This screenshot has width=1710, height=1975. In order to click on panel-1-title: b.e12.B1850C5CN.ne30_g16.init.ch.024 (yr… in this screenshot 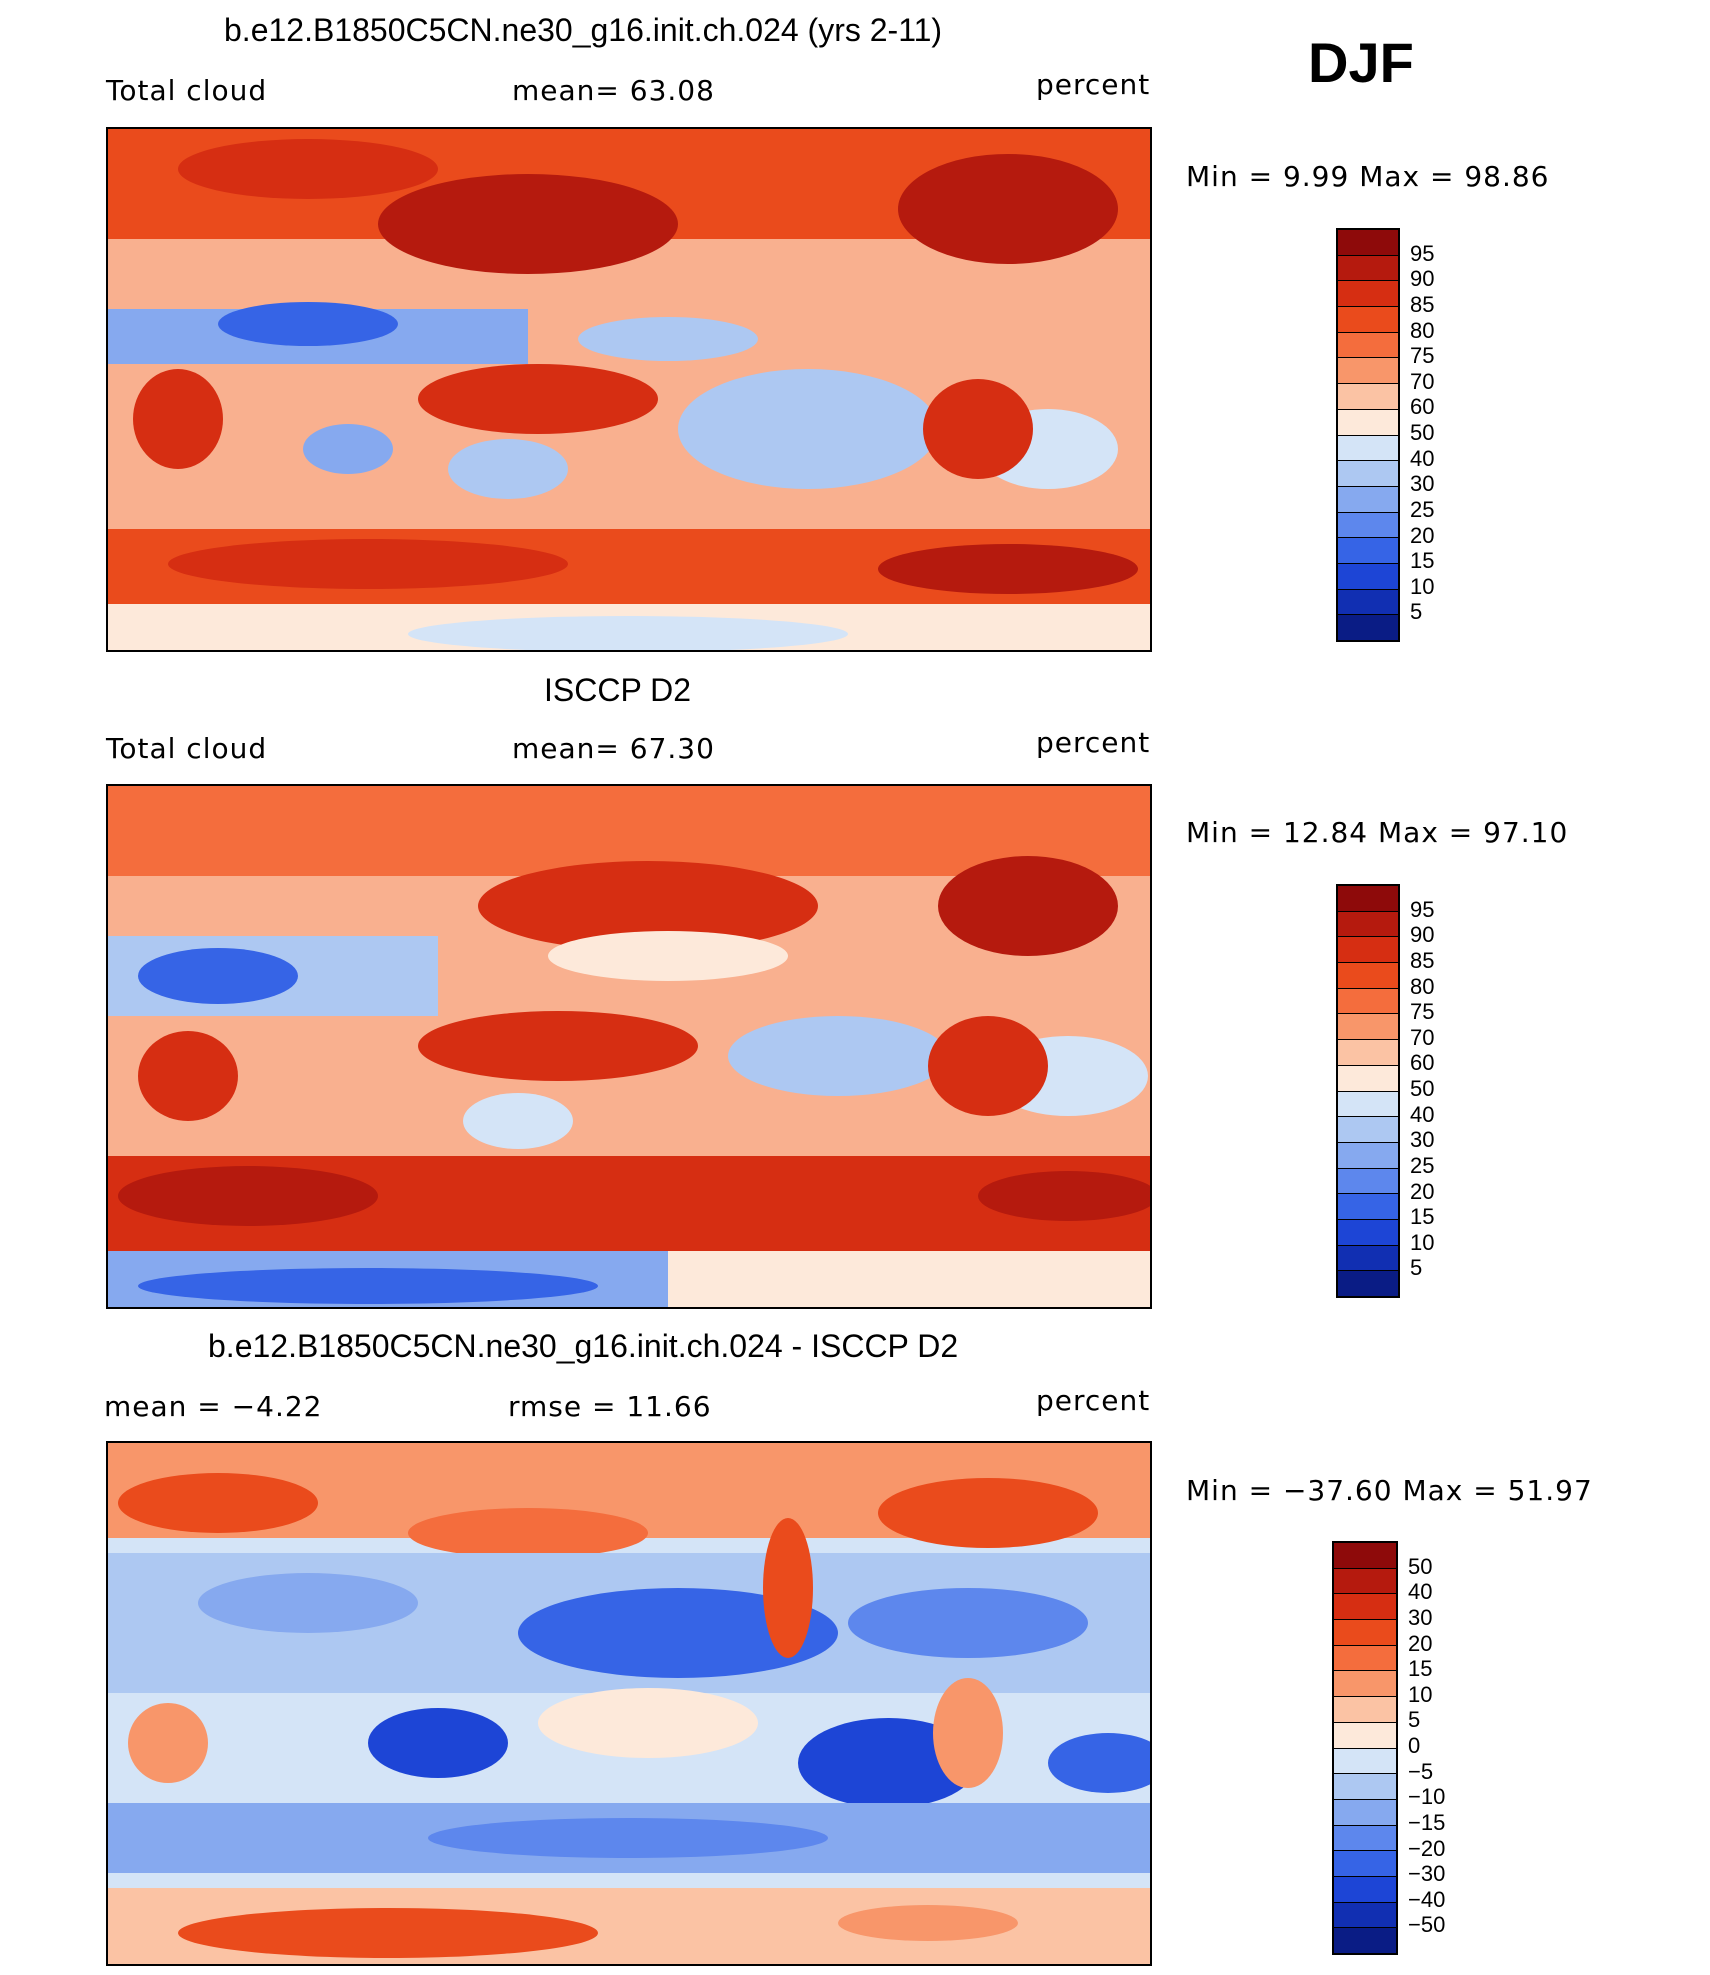, I will do `click(583, 30)`.